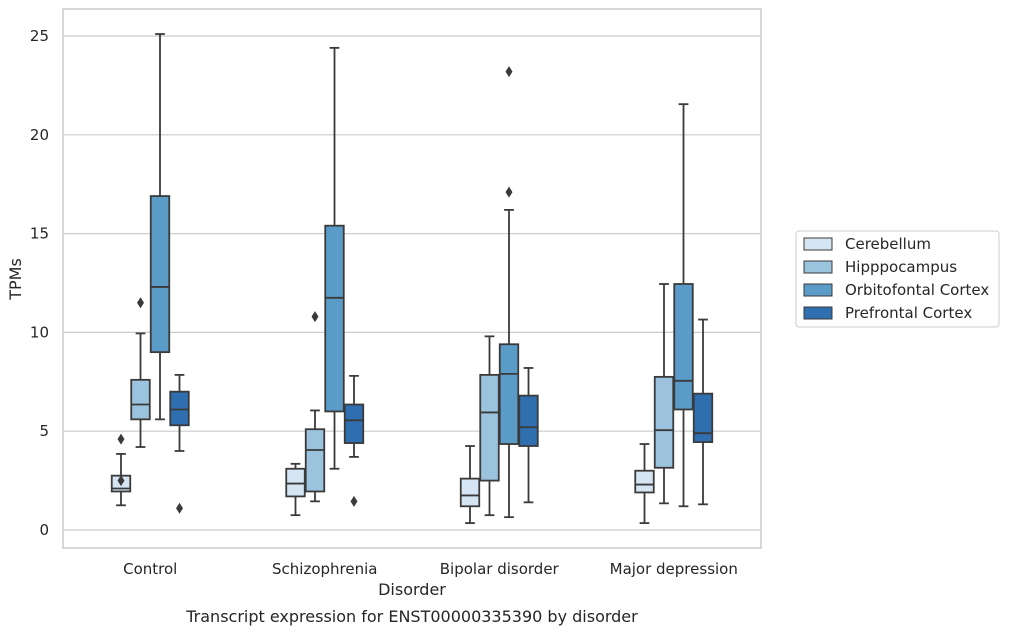 The height and width of the screenshot is (634, 1009). What do you see at coordinates (908, 313) in the screenshot?
I see `legend-label: Prefrontal Cortex` at bounding box center [908, 313].